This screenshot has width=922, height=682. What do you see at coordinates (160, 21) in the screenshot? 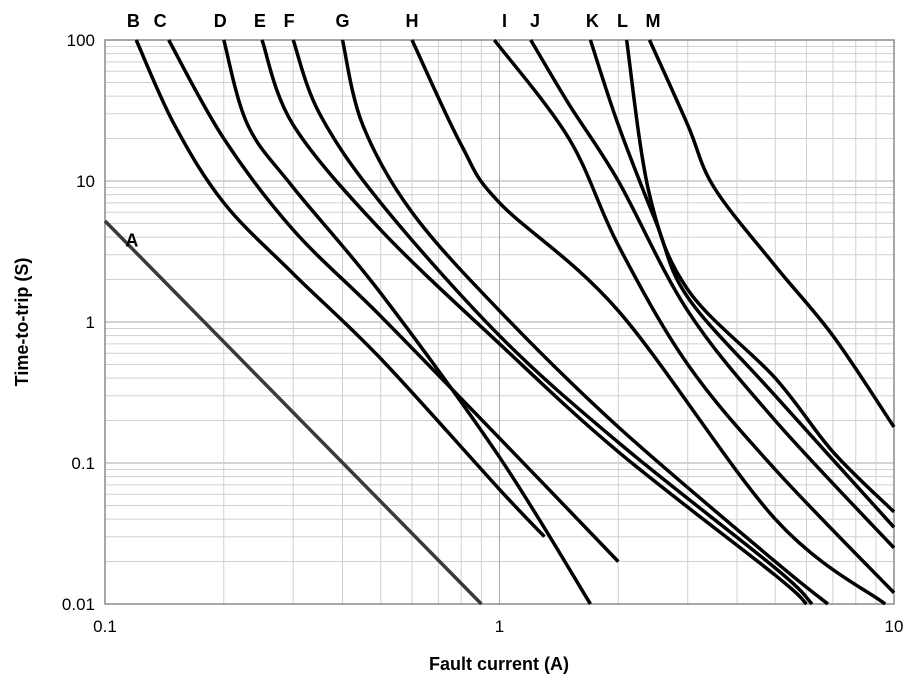
I see `curve-label-c: C` at bounding box center [160, 21].